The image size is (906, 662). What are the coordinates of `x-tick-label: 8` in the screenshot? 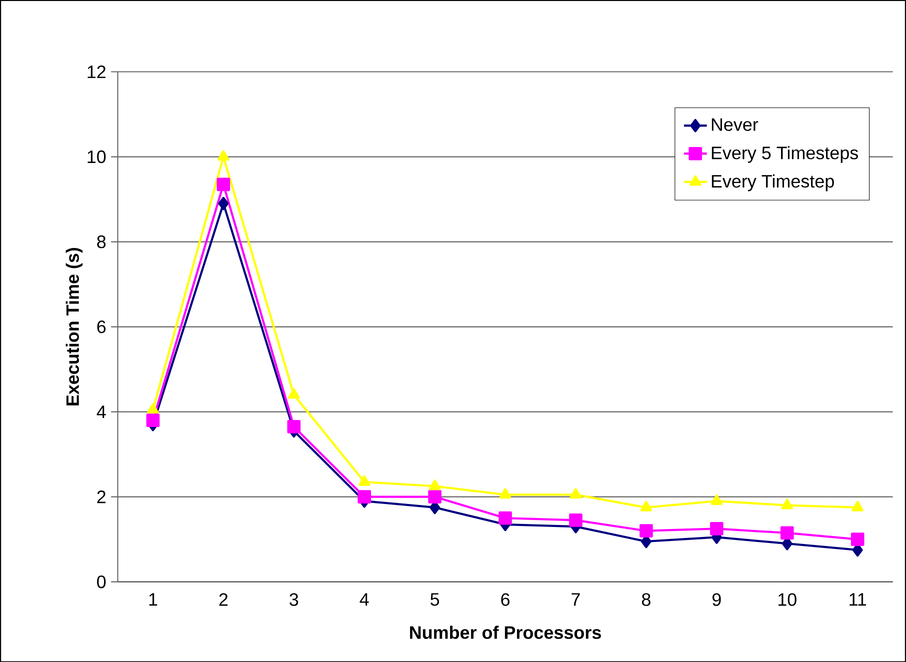 It's located at (646, 599).